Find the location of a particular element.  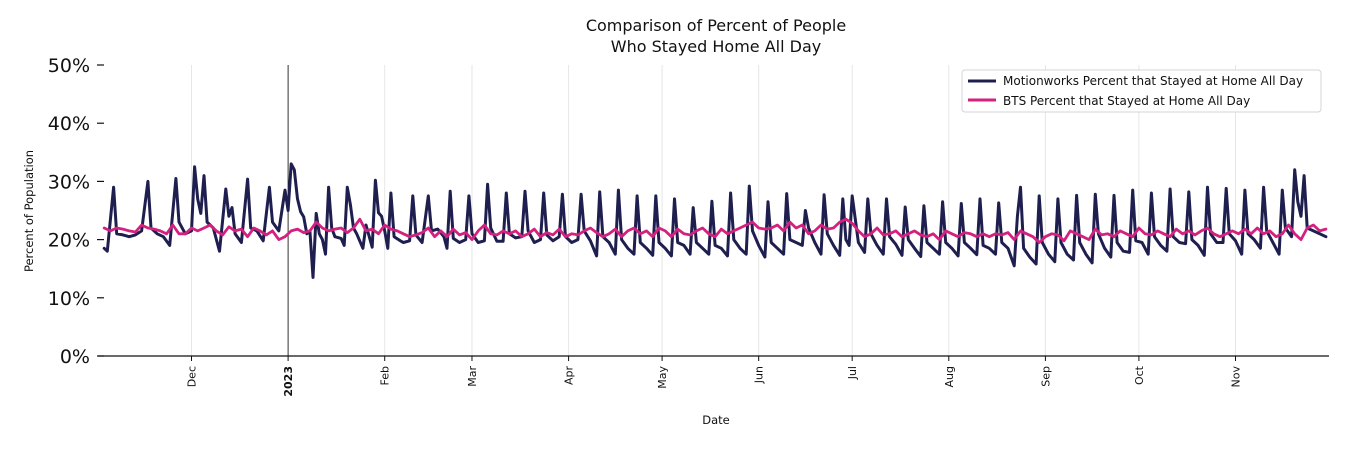

x-tick-label-8: Aug is located at coordinates (949, 376).